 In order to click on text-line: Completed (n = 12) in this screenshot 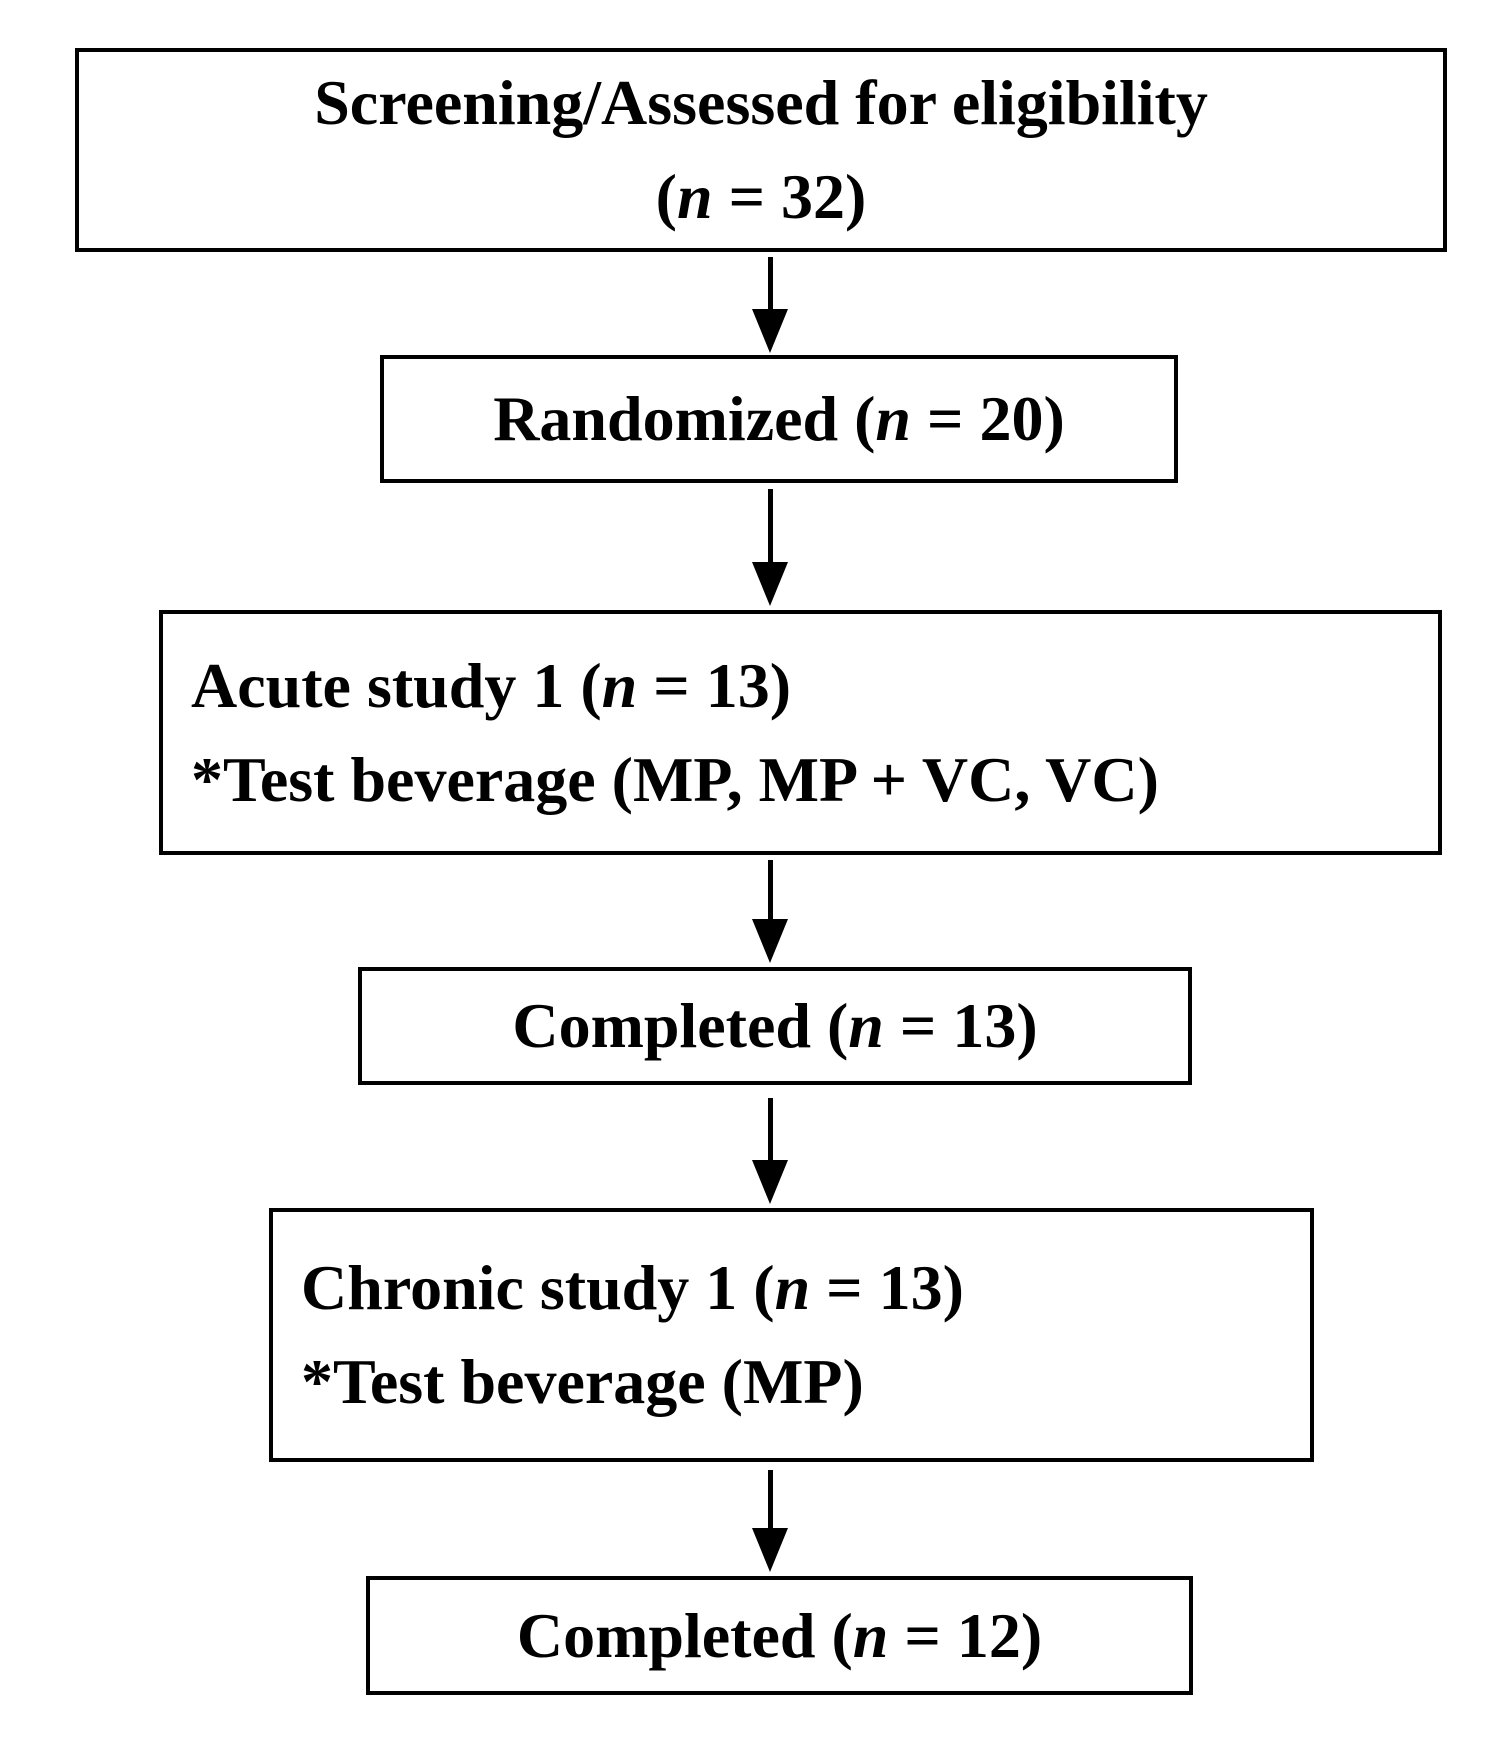, I will do `click(779, 1636)`.